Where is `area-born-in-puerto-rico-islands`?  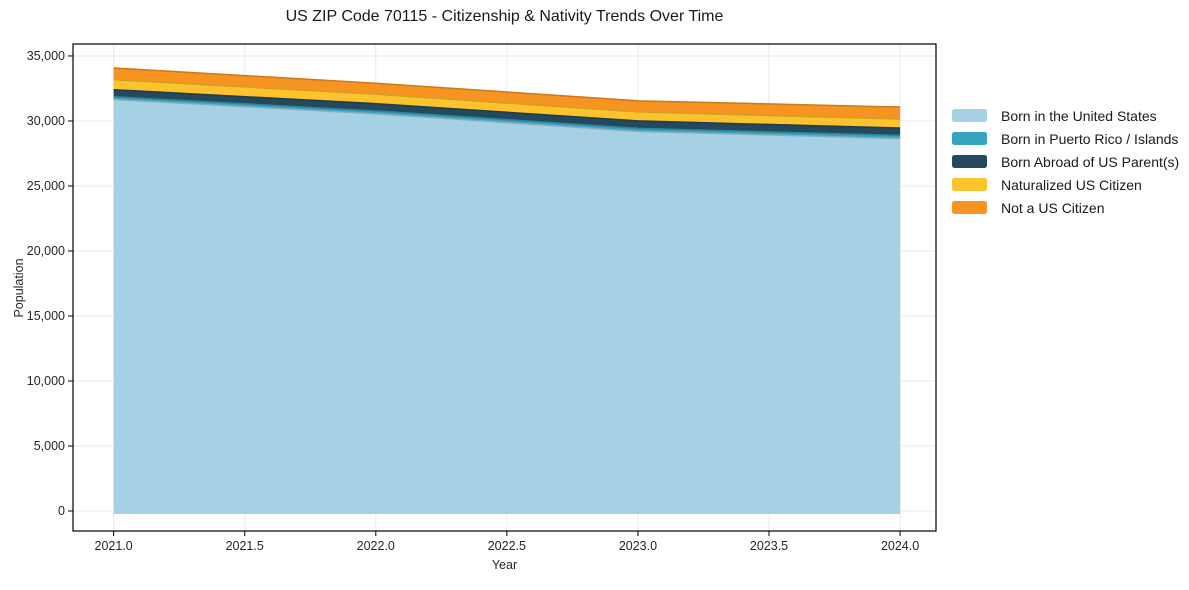
area-born-in-puerto-rico-islands is located at coordinates (507, 117).